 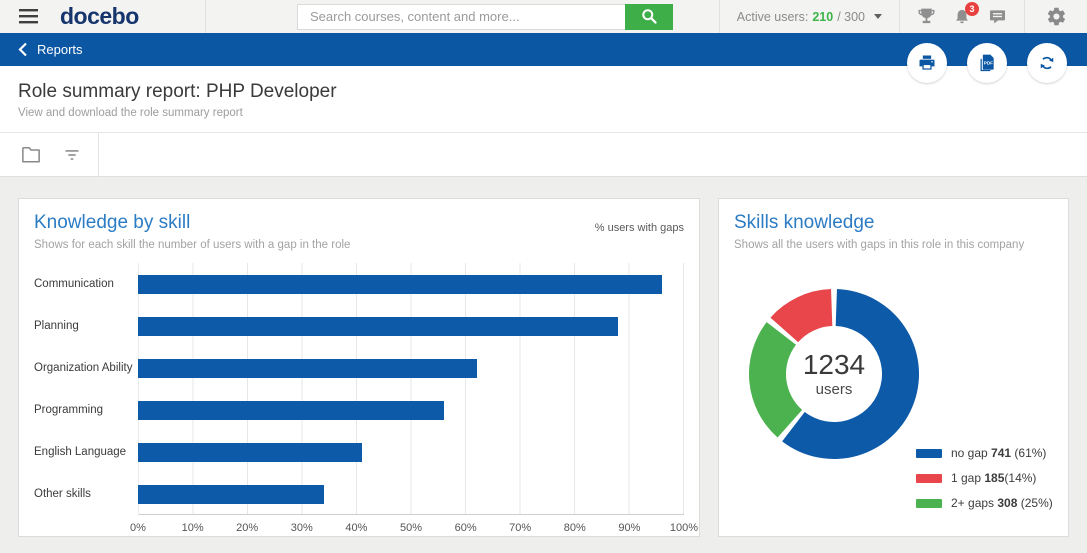 I want to click on search-button, so click(x=649, y=16).